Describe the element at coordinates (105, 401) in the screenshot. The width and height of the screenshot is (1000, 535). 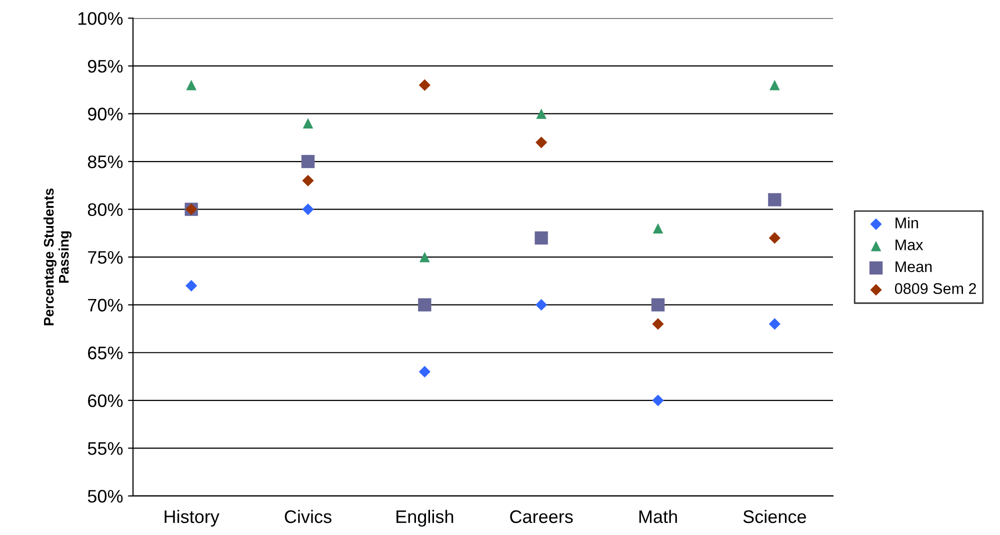
I see `y-tick-label: 60%` at that location.